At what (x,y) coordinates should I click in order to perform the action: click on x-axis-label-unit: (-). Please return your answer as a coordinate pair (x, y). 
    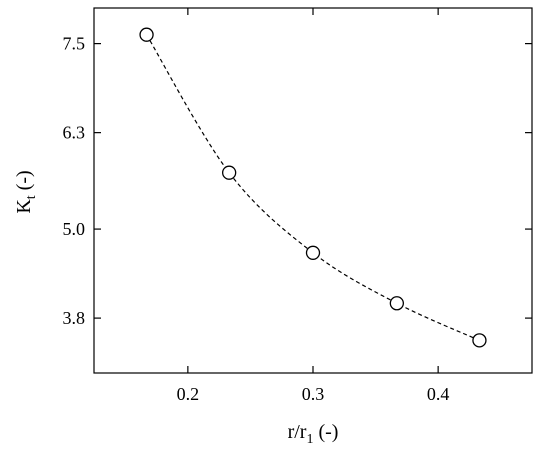
    Looking at the image, I should click on (325, 432).